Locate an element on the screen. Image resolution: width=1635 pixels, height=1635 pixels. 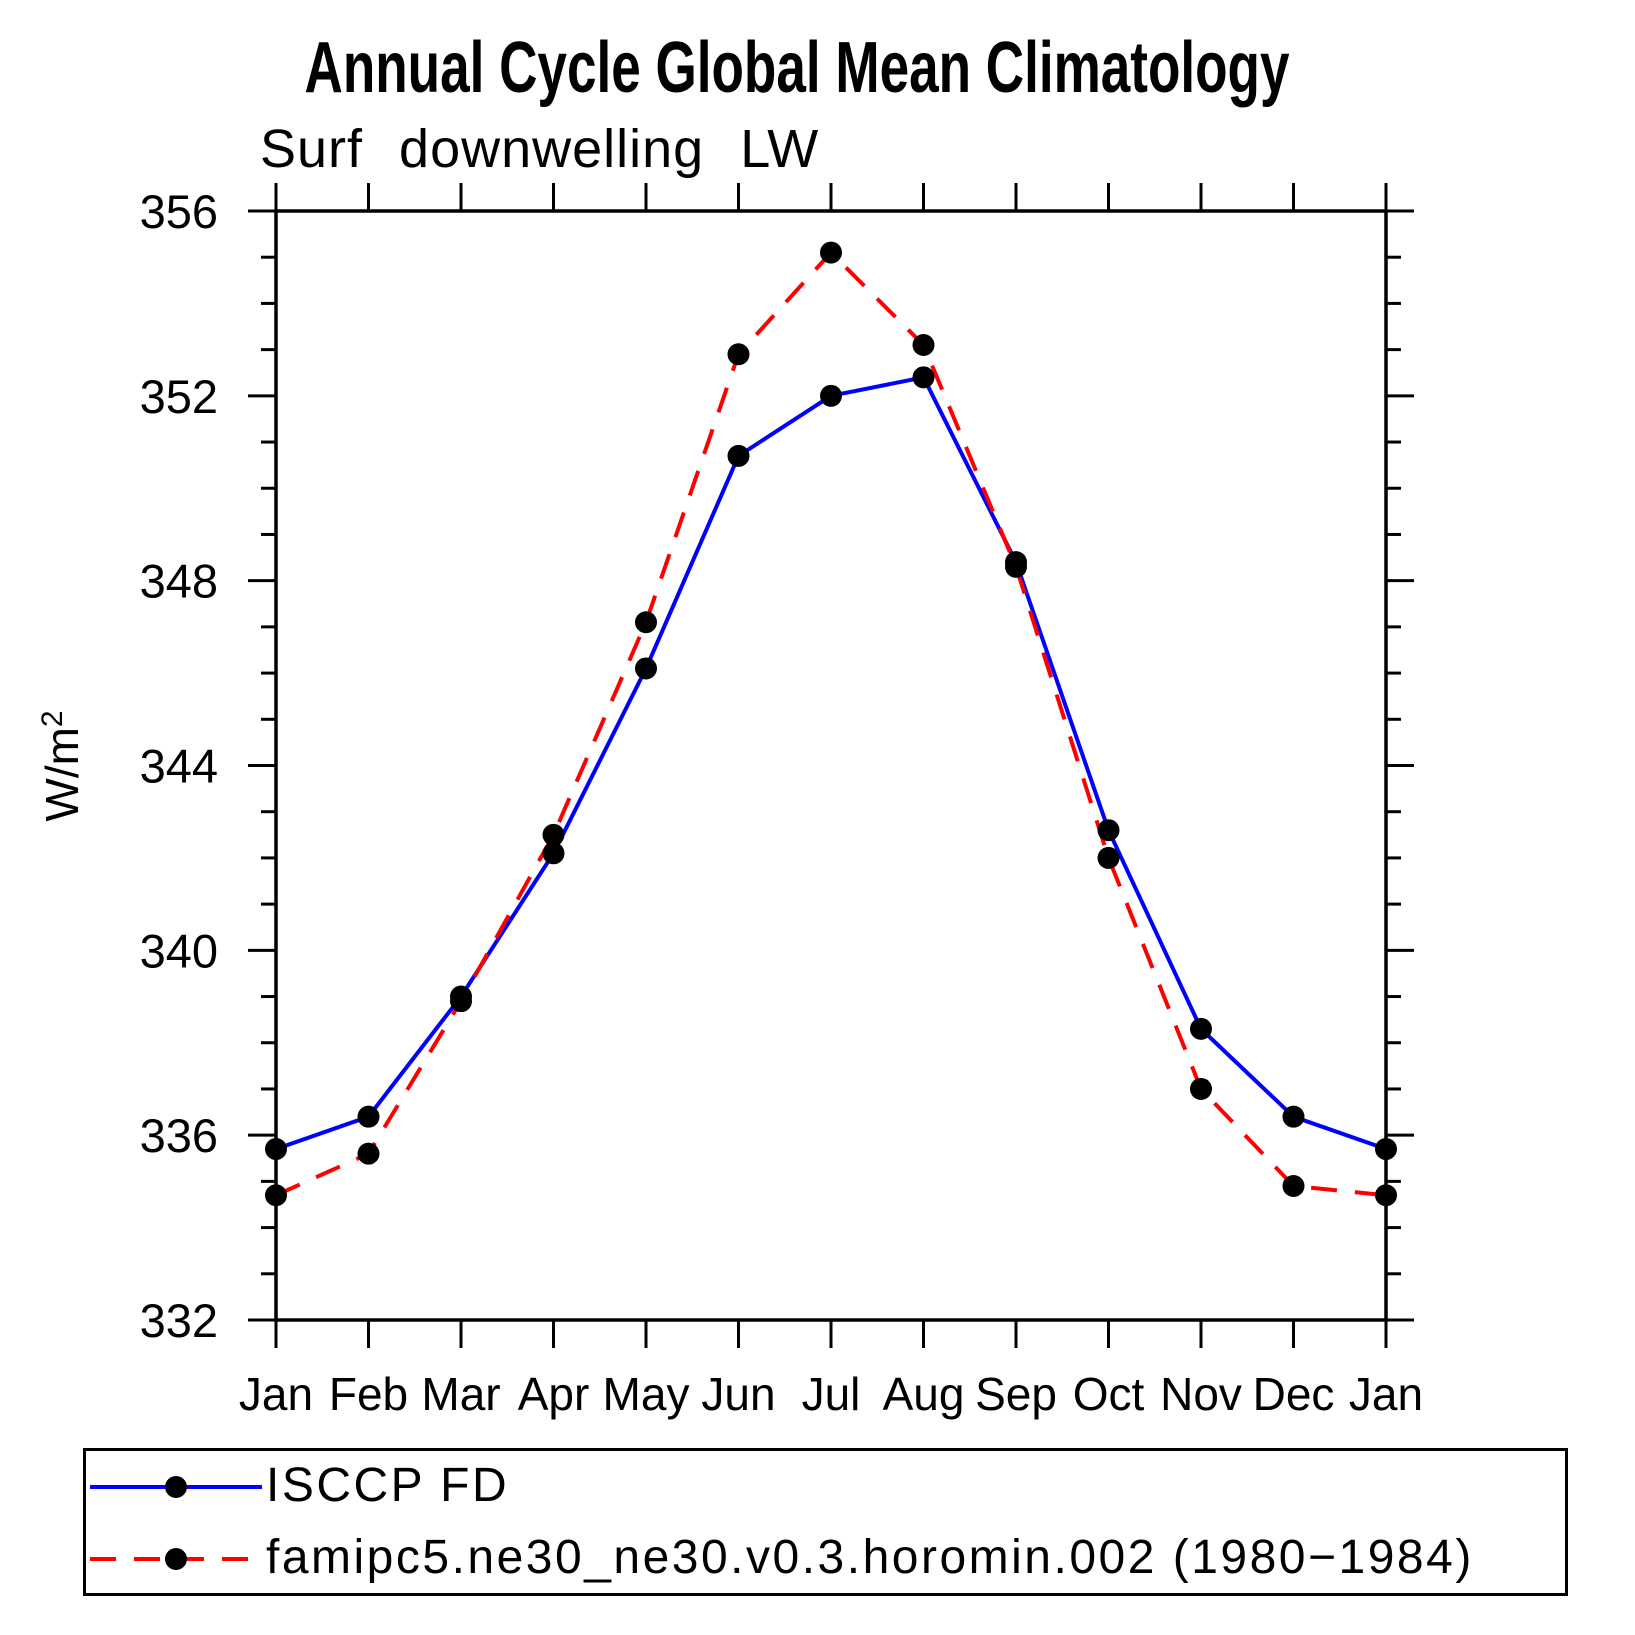
x-tick-label: Oct is located at coordinates (1109, 1394).